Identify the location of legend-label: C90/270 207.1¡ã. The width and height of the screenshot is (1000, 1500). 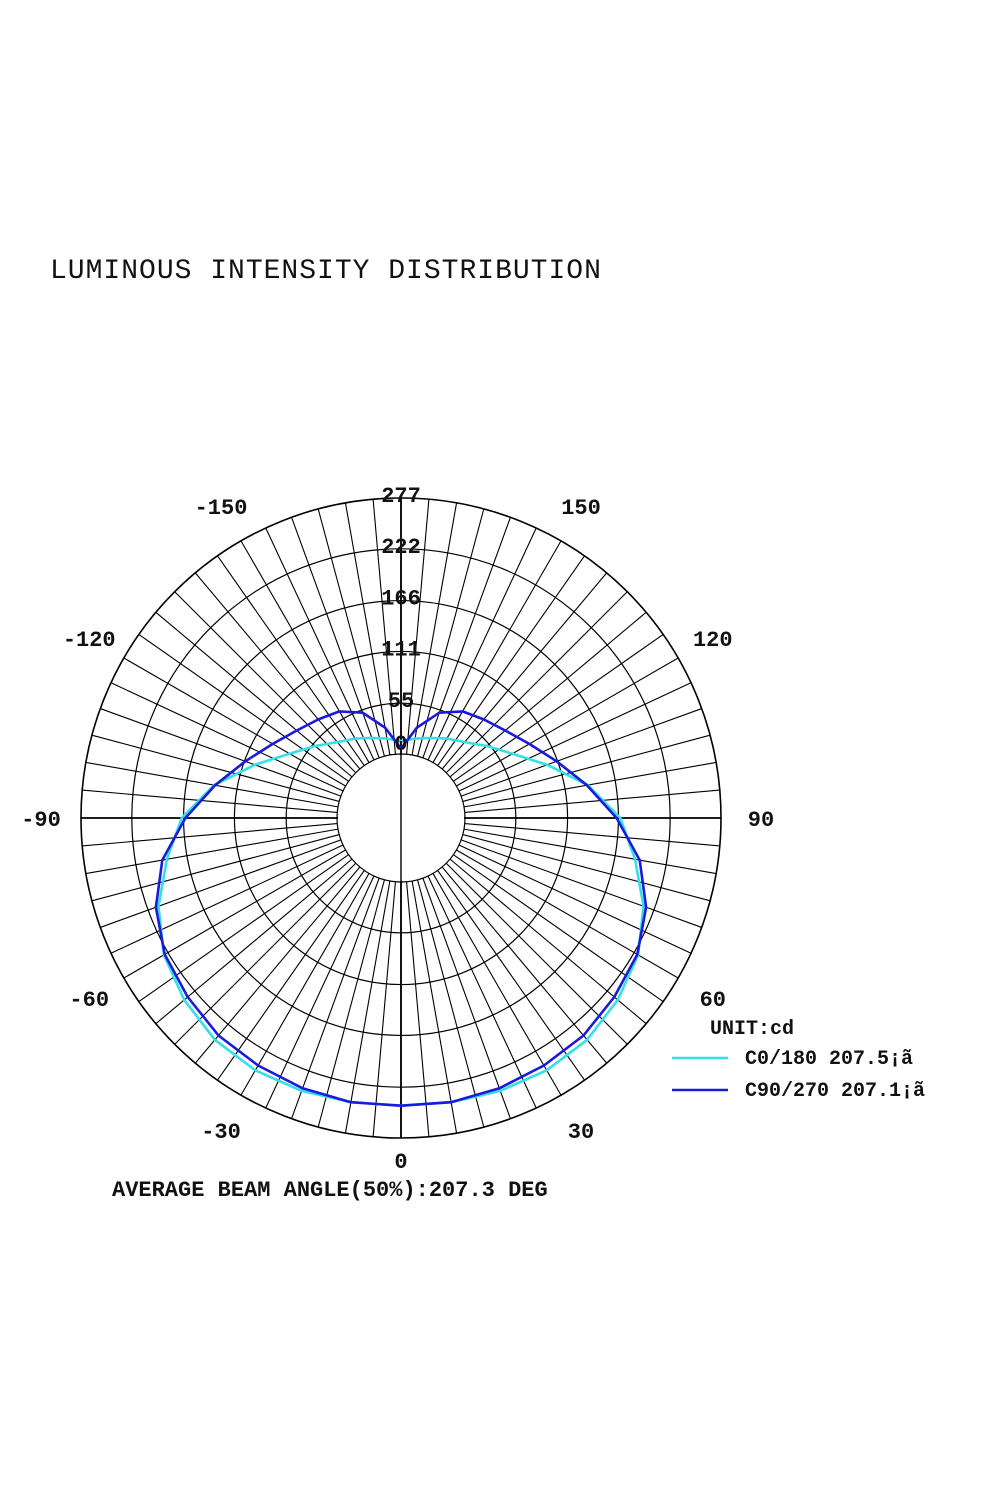
(835, 1091).